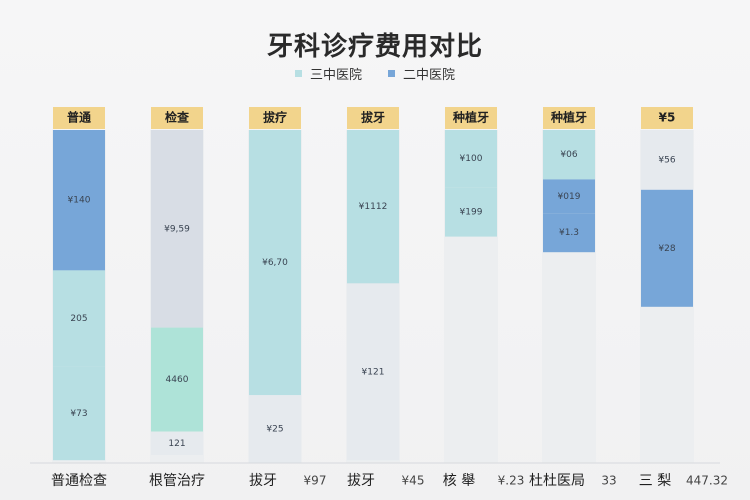 The image size is (750, 500). I want to click on data-label-3-2: ¥25, so click(274, 430).